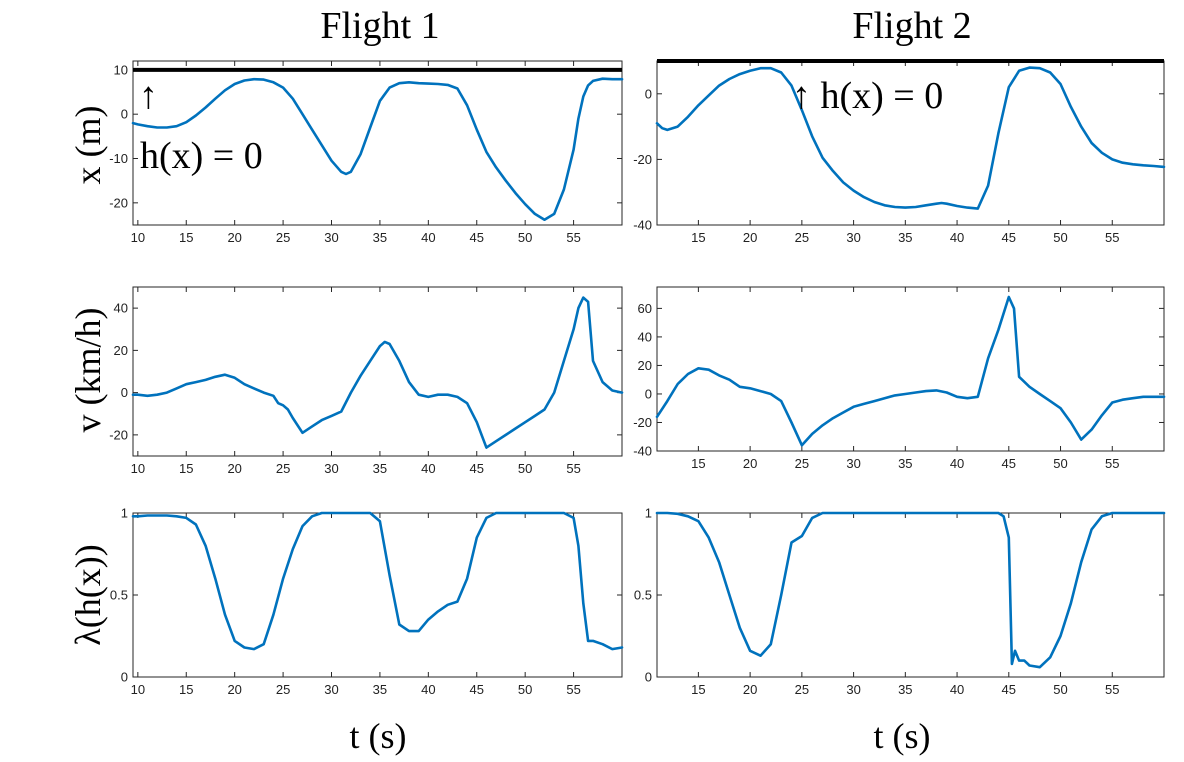  What do you see at coordinates (648, 513) in the screenshot?
I see `y-tick-label: 1` at bounding box center [648, 513].